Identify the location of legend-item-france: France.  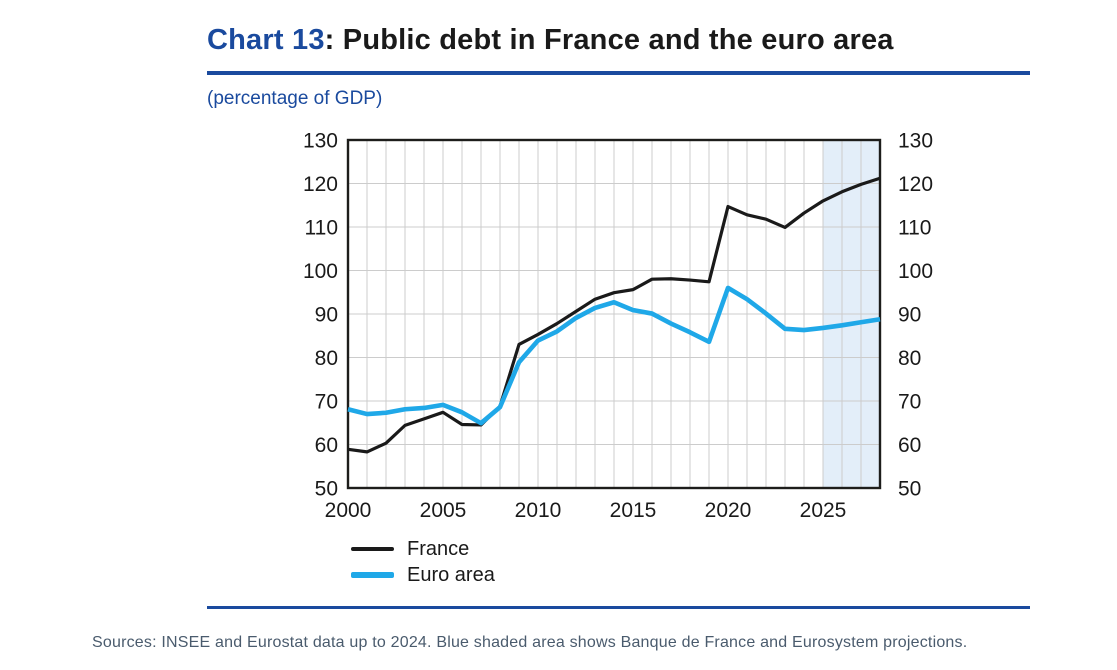
(423, 549).